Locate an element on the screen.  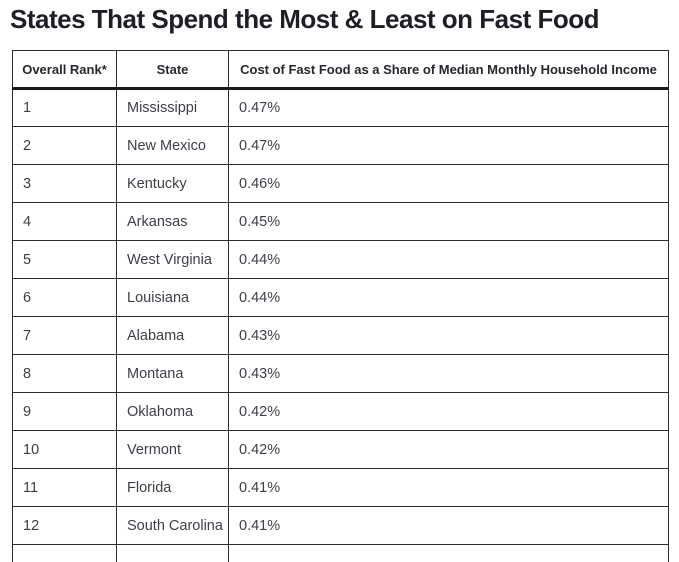
state-cell: West Virginia is located at coordinates (172, 259).